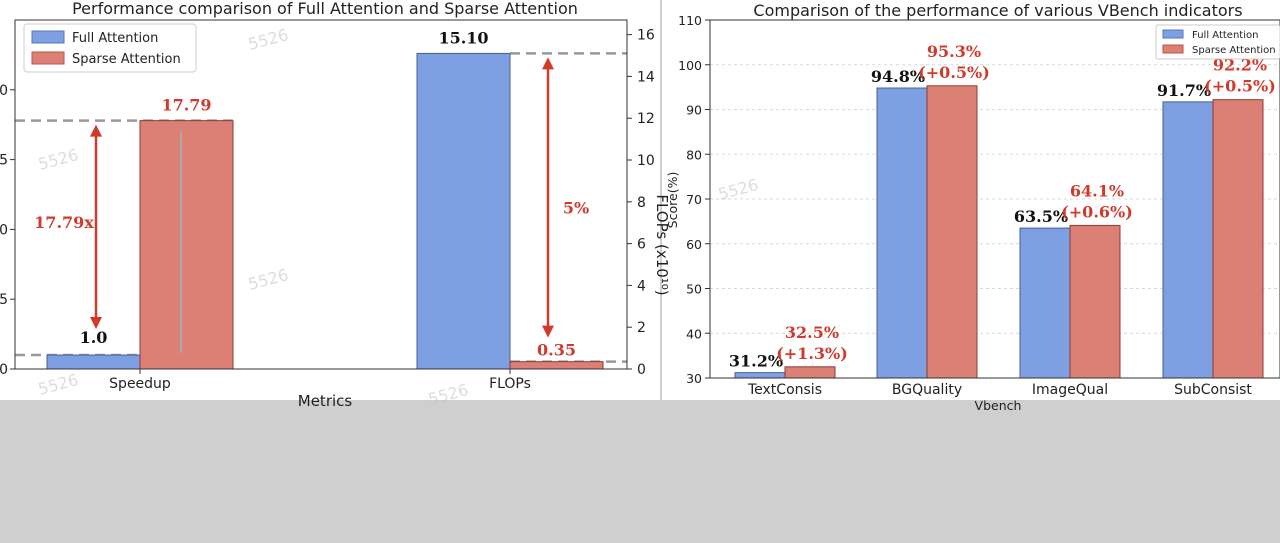 This screenshot has height=543, width=1280. I want to click on right-ytick-label: 80, so click(694, 154).